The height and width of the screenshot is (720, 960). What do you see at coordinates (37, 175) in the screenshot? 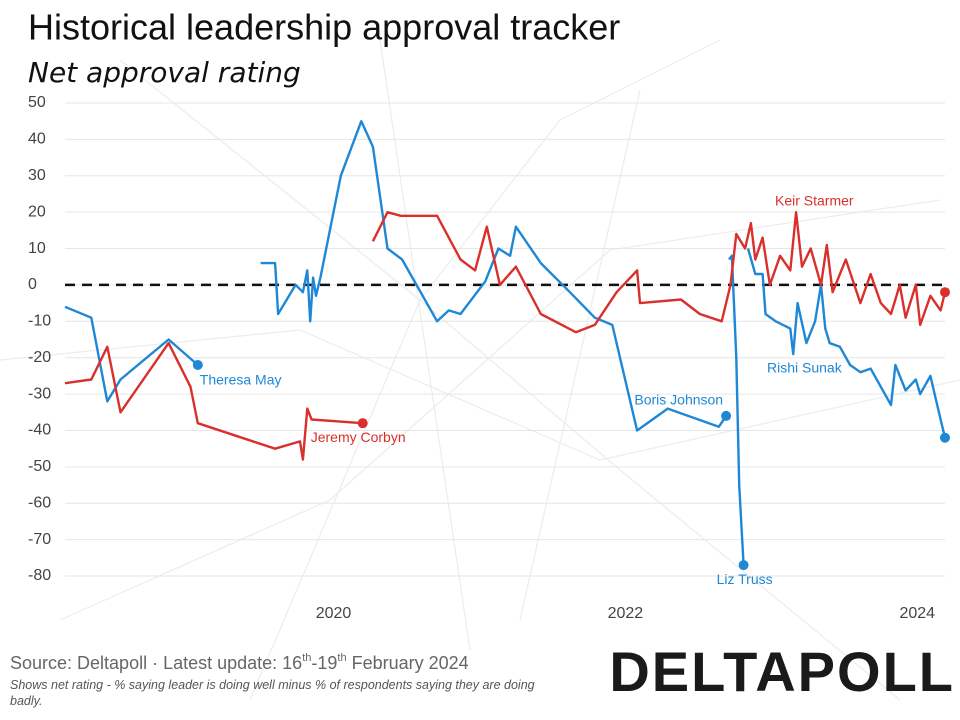
I see `y-tick-label: 30` at bounding box center [37, 175].